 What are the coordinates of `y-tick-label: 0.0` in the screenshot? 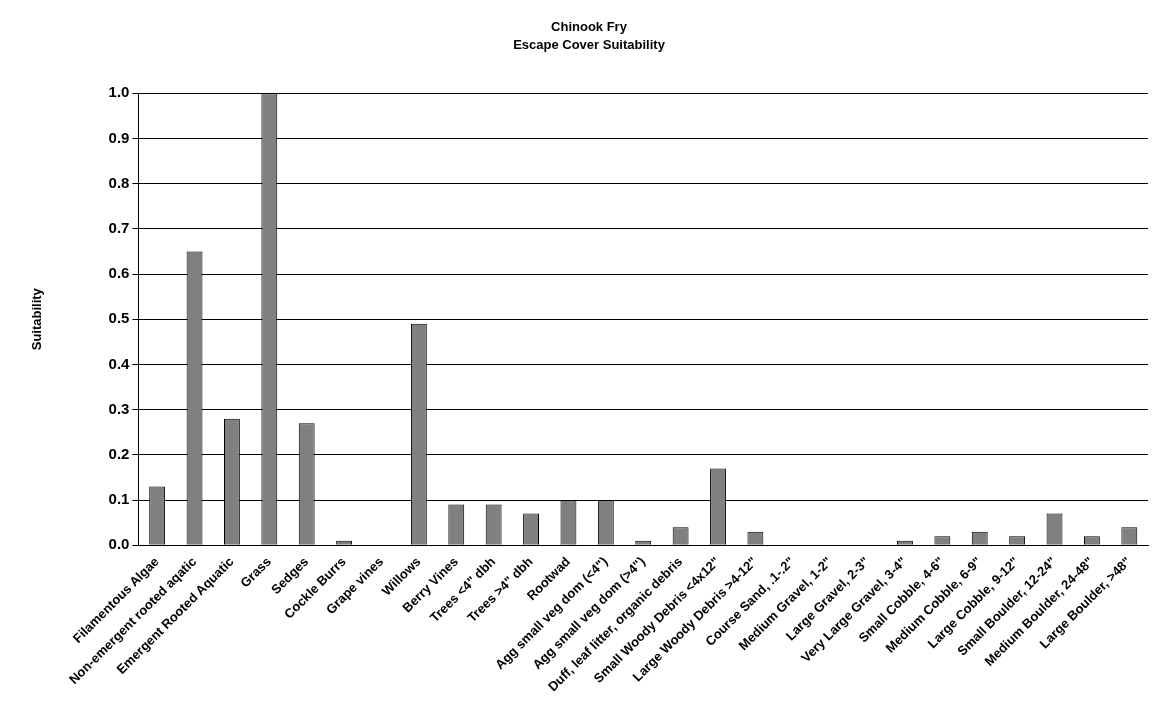 It's located at (119, 544).